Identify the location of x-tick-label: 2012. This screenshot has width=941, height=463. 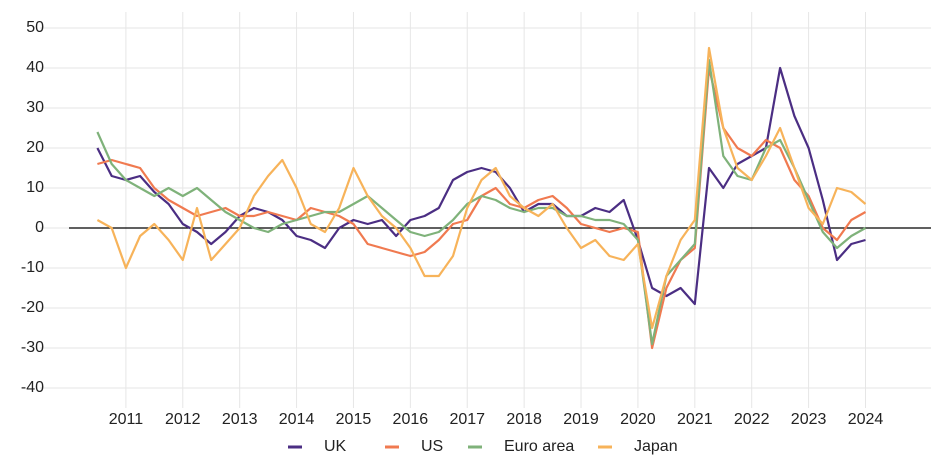
(183, 419).